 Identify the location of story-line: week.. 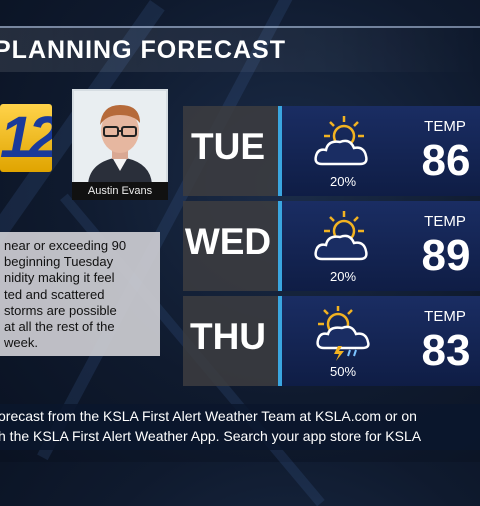
(21, 343).